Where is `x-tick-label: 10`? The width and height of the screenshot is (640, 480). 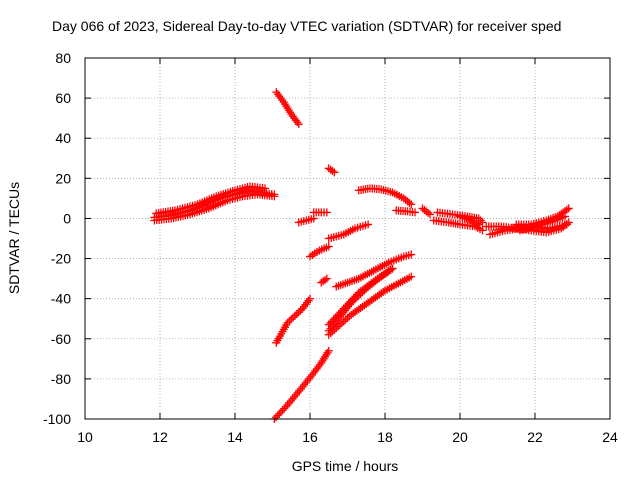
x-tick-label: 10 is located at coordinates (85, 437).